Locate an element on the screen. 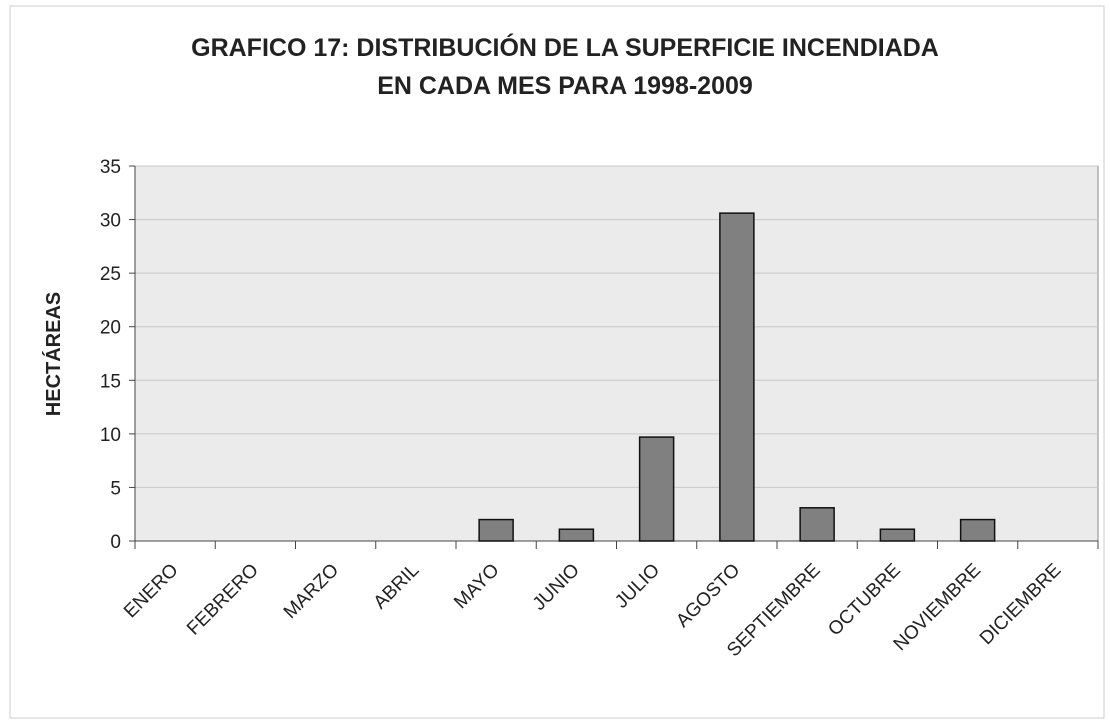  y-axis-label: HECTÁREAS is located at coordinates (53, 354).